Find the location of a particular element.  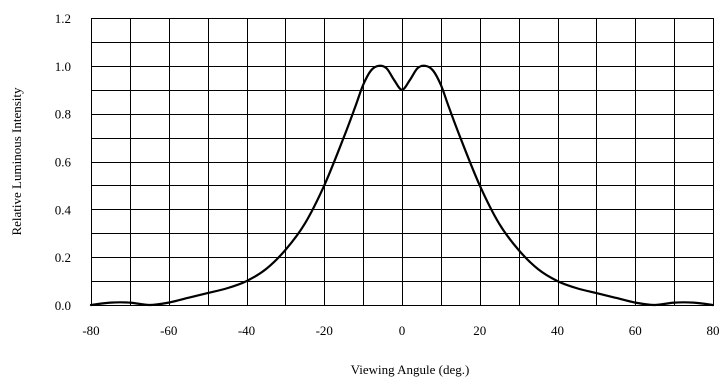

x-axis-ticks: -80 -60 -40 -20 0 20 40 60 80 is located at coordinates (400, 330).